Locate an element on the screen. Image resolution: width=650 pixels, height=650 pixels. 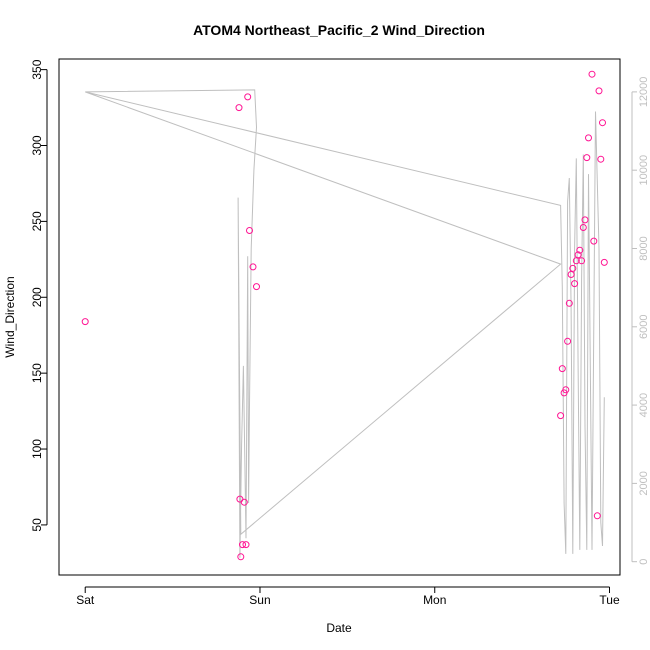
x-tick-label: Mon is located at coordinates (434, 600).